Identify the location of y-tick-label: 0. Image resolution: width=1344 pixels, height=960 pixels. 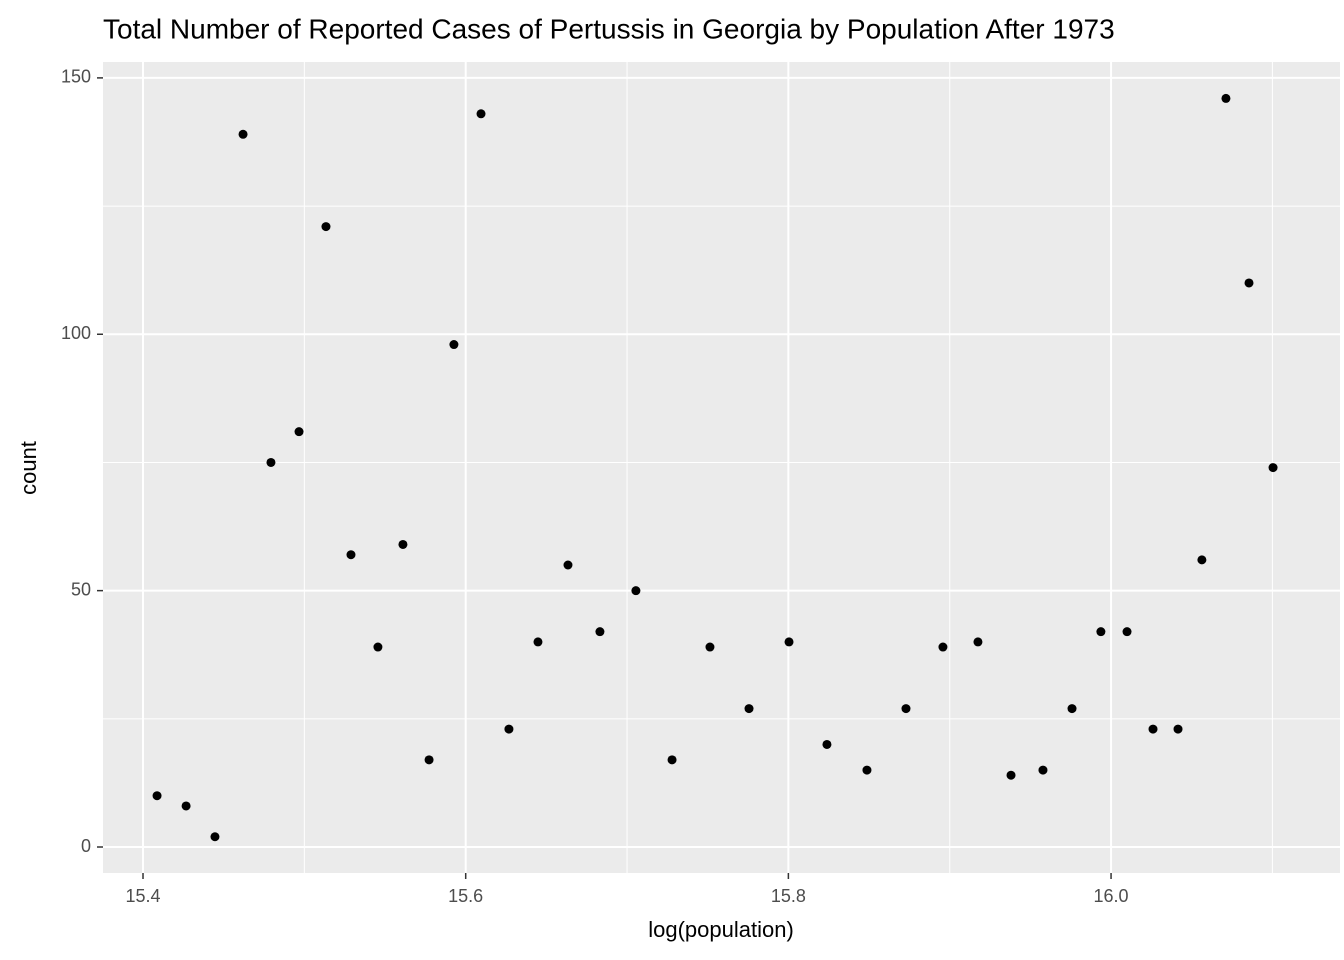
(86, 846).